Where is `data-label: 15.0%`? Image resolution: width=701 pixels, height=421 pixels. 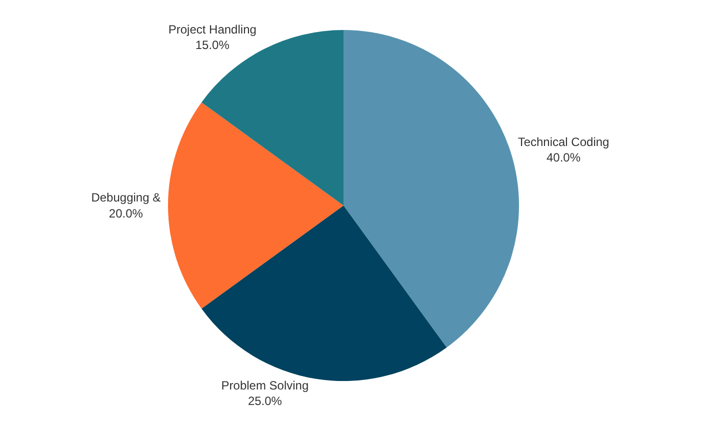 data-label: 15.0% is located at coordinates (212, 45).